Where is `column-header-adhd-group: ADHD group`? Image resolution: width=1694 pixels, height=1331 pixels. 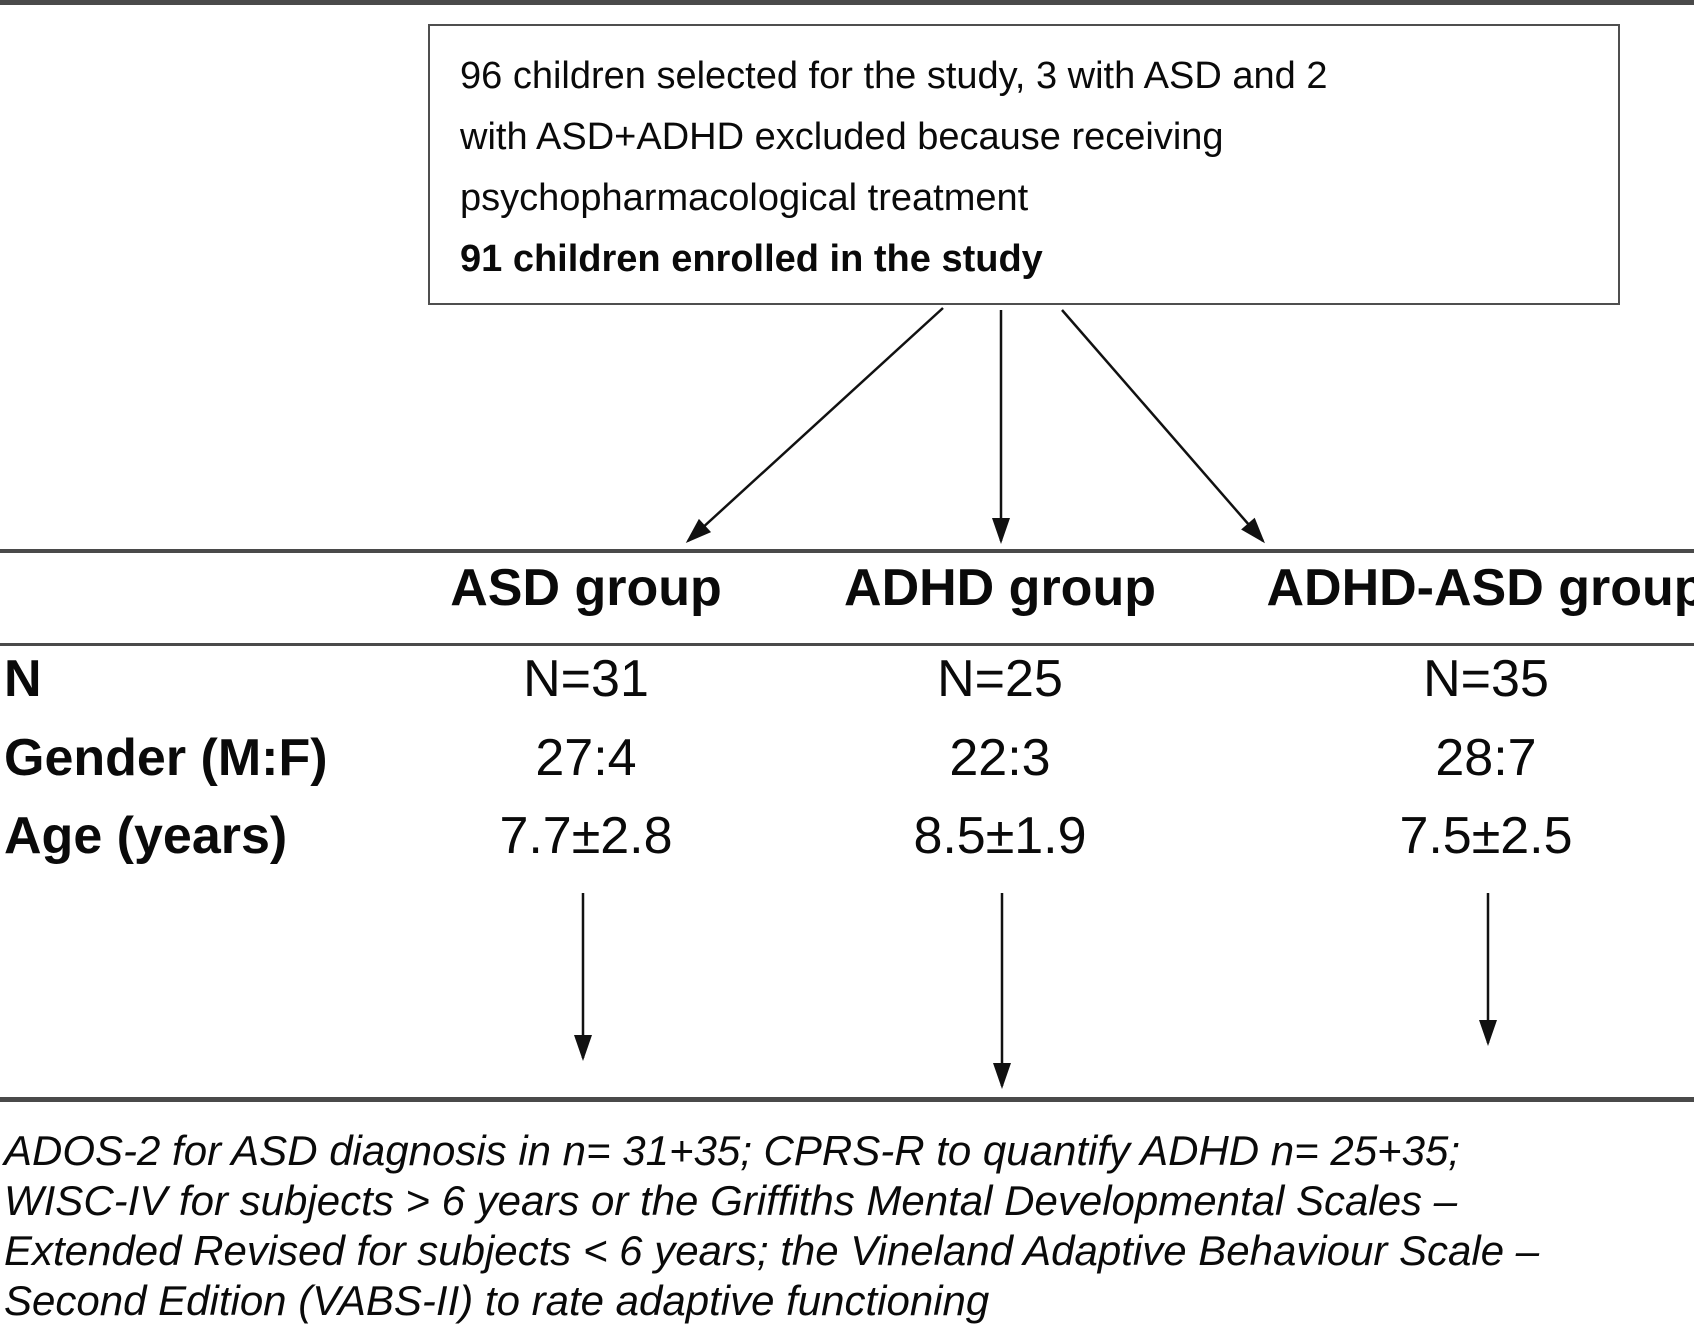 column-header-adhd-group: ADHD group is located at coordinates (1000, 588).